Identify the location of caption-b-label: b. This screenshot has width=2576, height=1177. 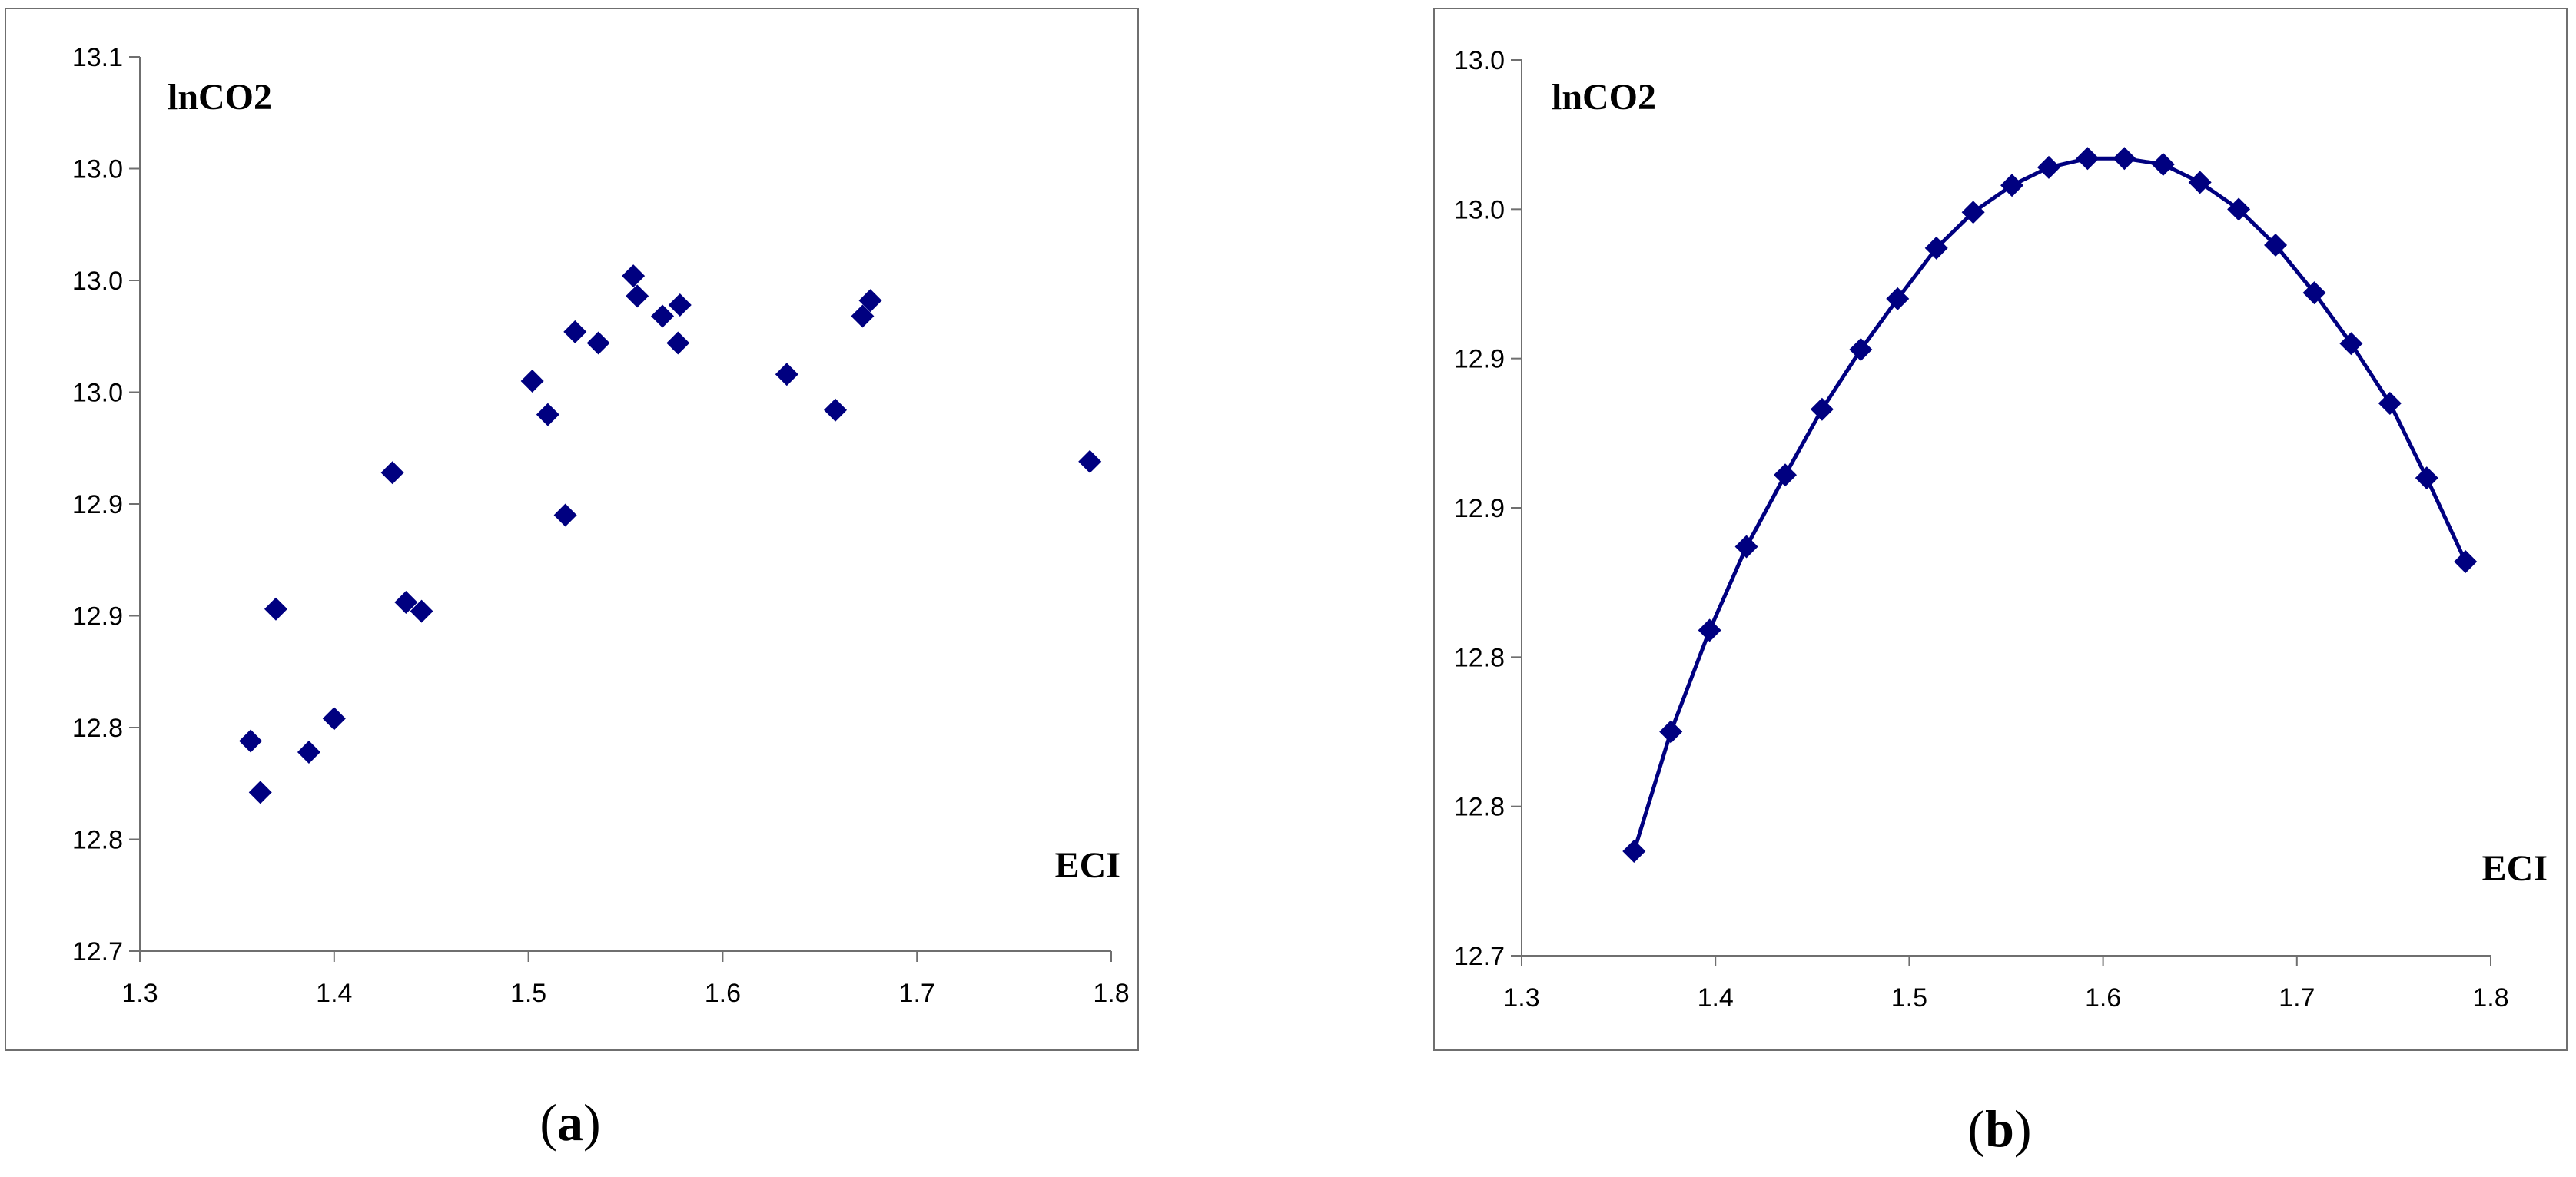
(1999, 1128).